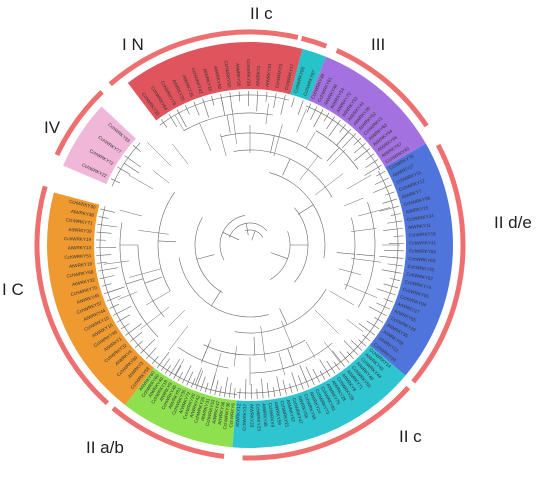  What do you see at coordinates (423, 251) in the screenshot?
I see `leaf-label: CchWRKY85` at bounding box center [423, 251].